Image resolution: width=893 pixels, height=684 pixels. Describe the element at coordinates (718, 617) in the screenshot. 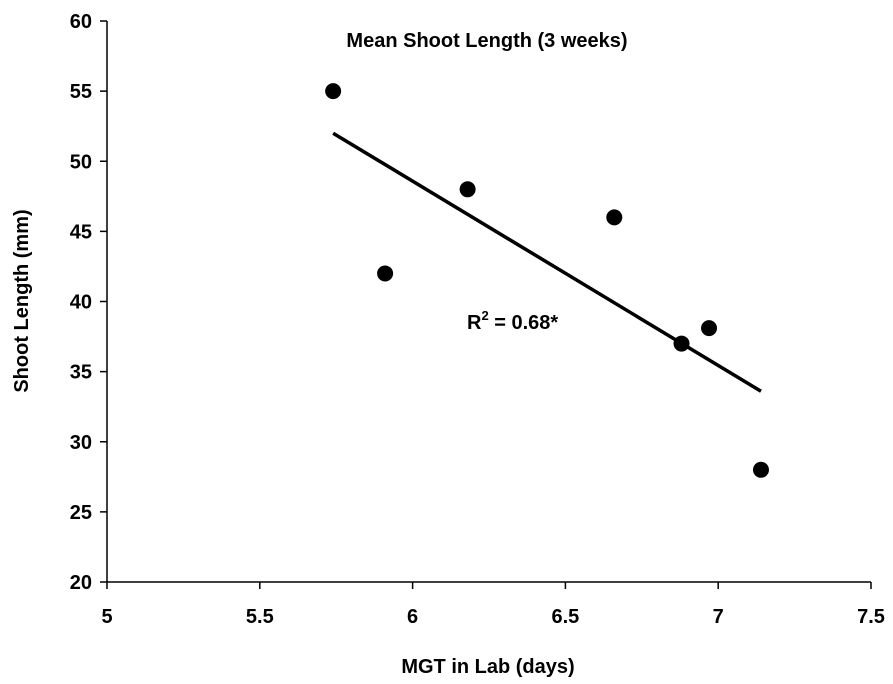

I see `x-tick-label: 7` at that location.